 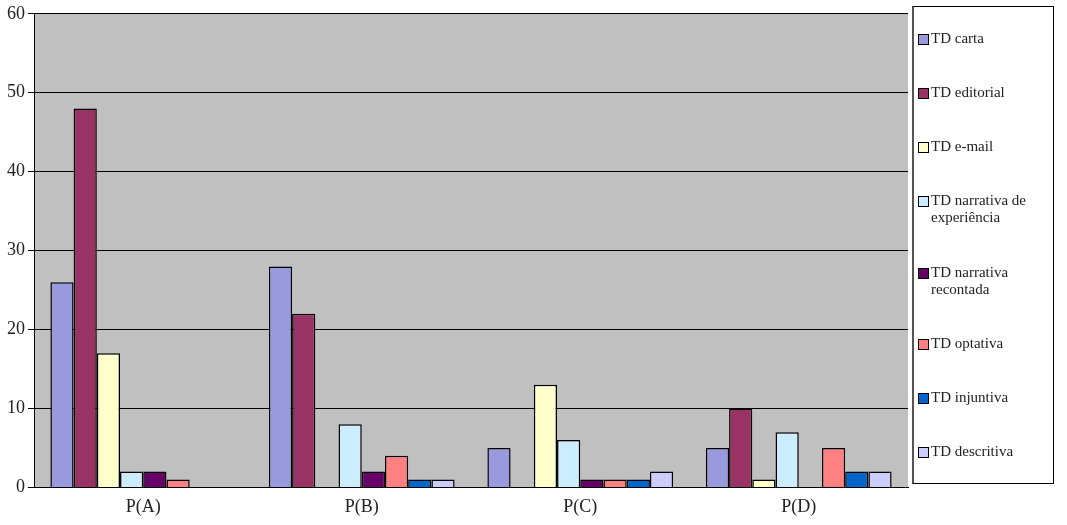 I want to click on x-tick-label: P(C), so click(x=580, y=506).